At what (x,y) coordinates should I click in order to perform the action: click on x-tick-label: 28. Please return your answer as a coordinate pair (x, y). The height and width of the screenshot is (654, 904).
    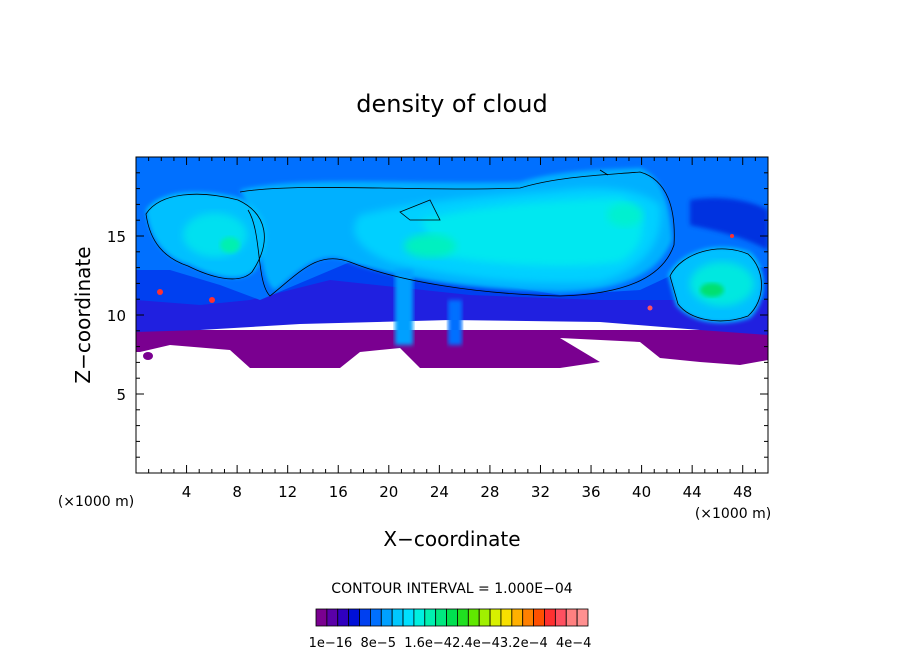
    Looking at the image, I should click on (489, 492).